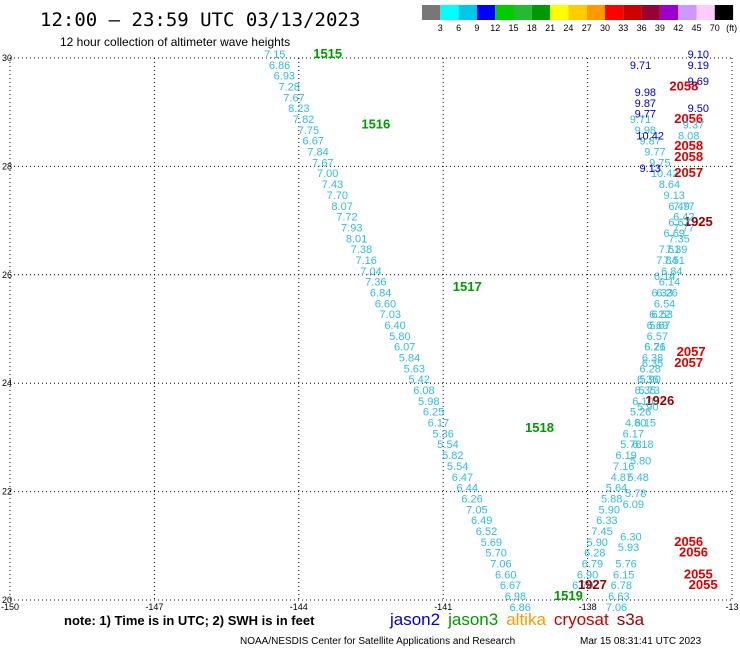  Describe the element at coordinates (659, 163) in the screenshot. I see `wave-height-label: 9.75` at that location.